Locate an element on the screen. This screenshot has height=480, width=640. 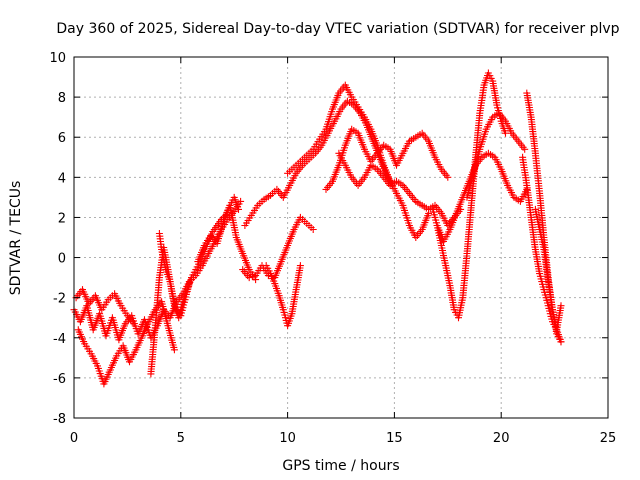
series-sat-i is located at coordinates (283, 296).